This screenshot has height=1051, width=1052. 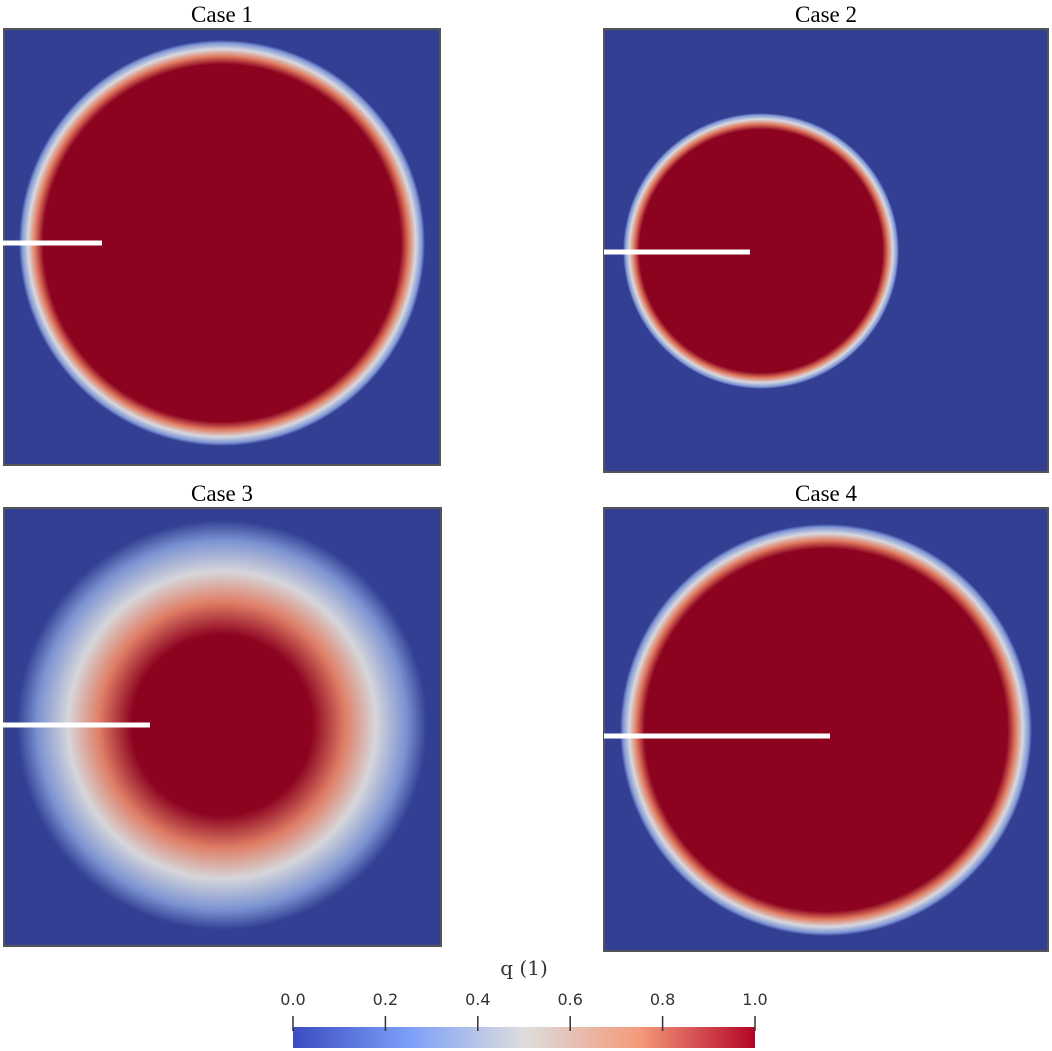 I want to click on panel-title: Case 1, so click(x=222, y=14).